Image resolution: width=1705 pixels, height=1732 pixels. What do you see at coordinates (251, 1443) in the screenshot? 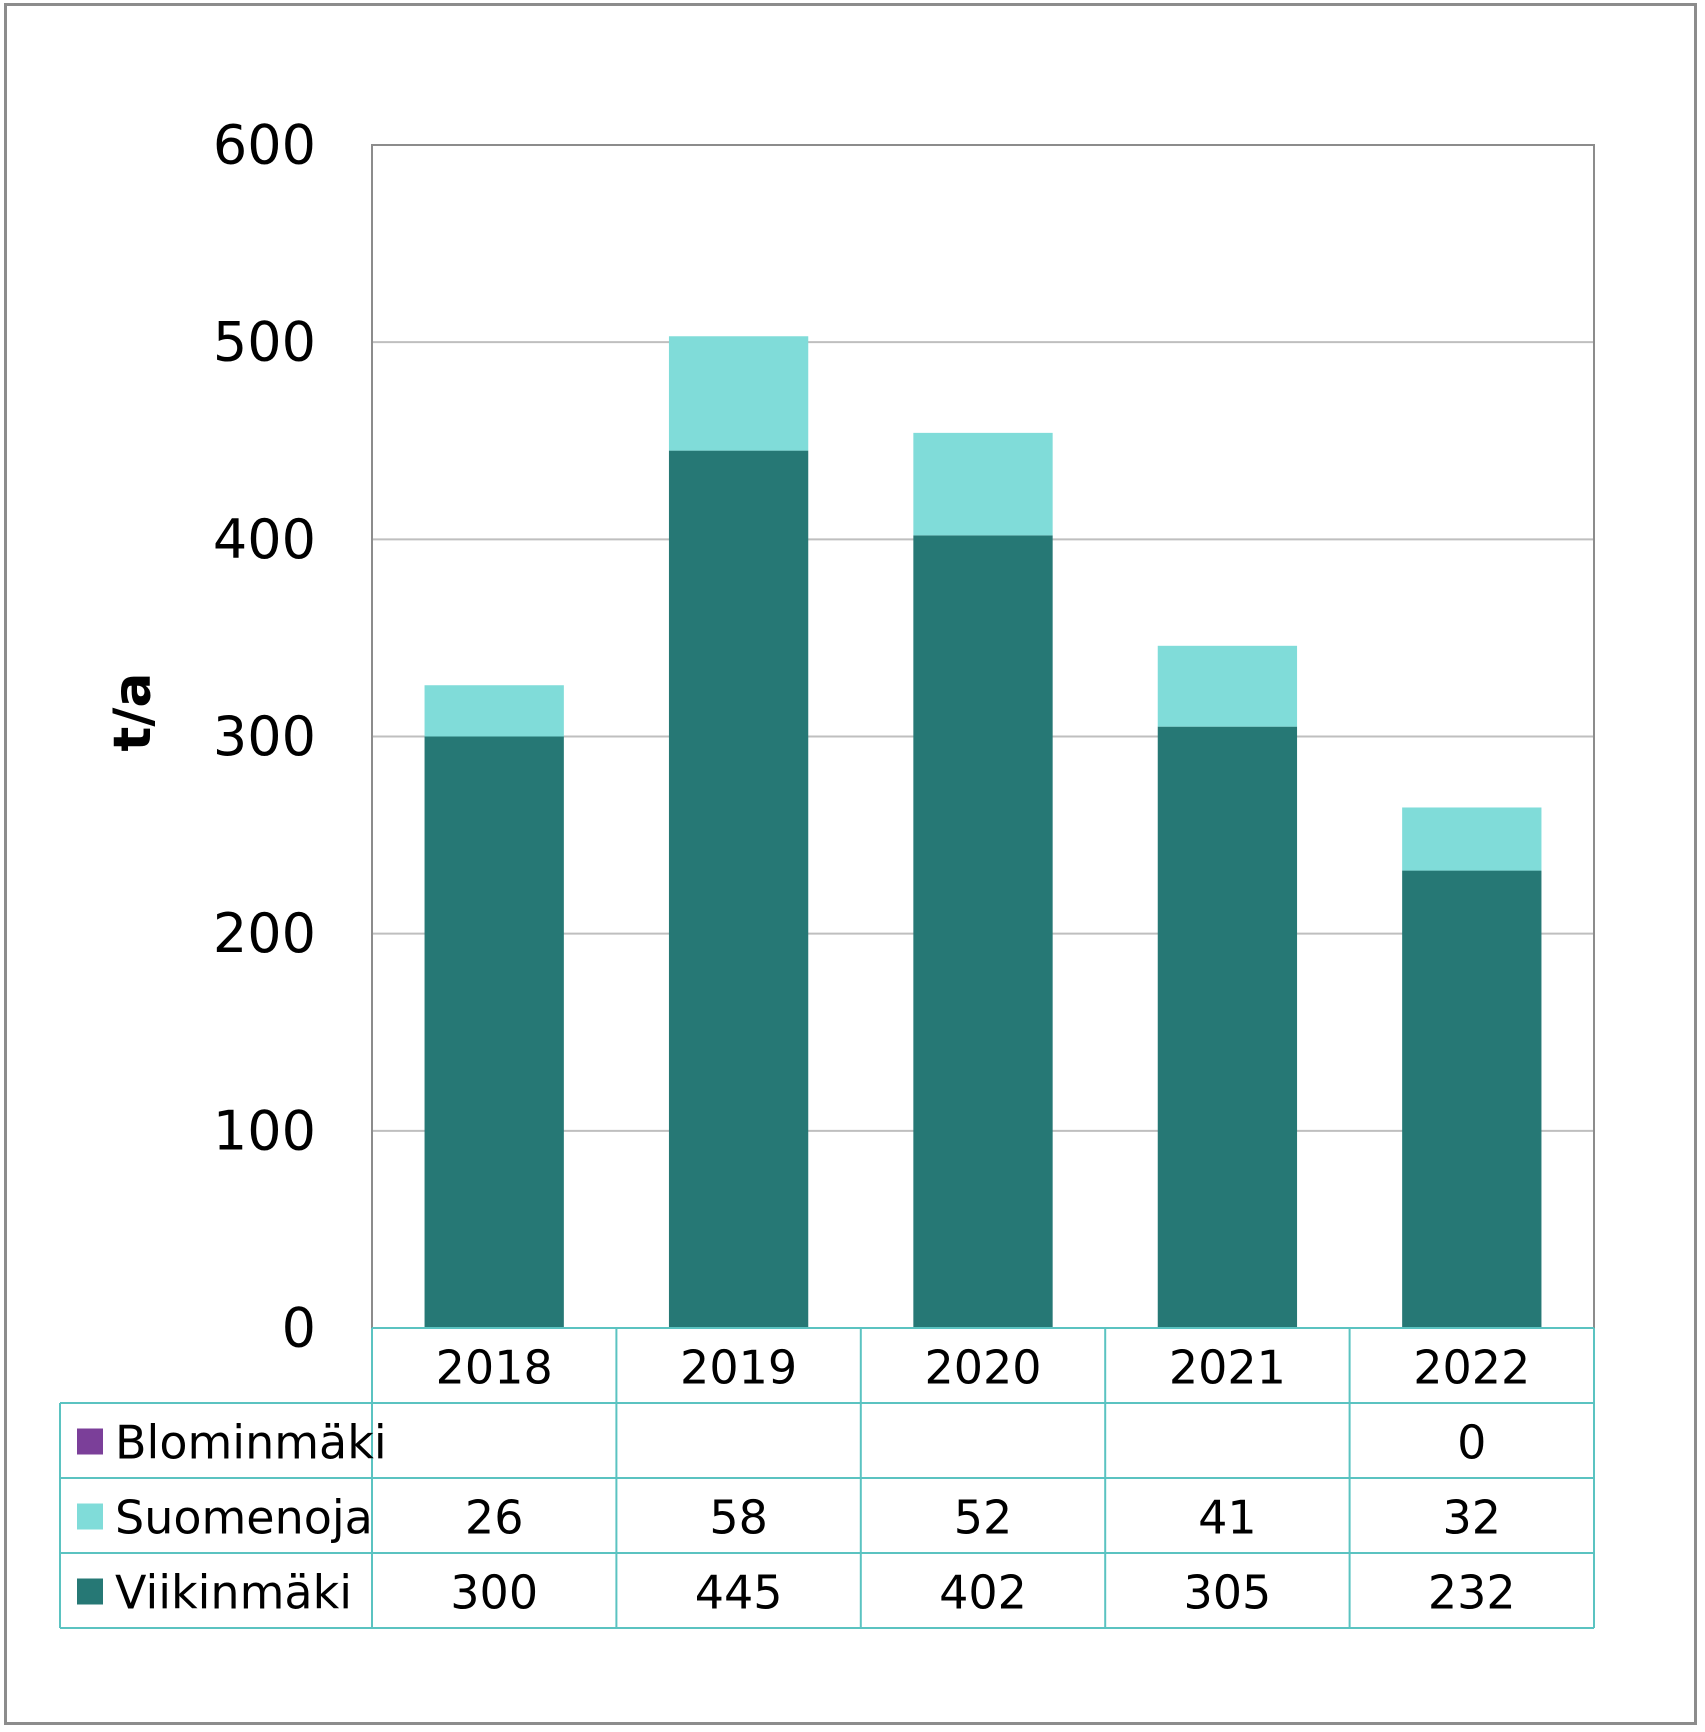
I see `legend-label-blominm-ki: Blominmäki` at bounding box center [251, 1443].